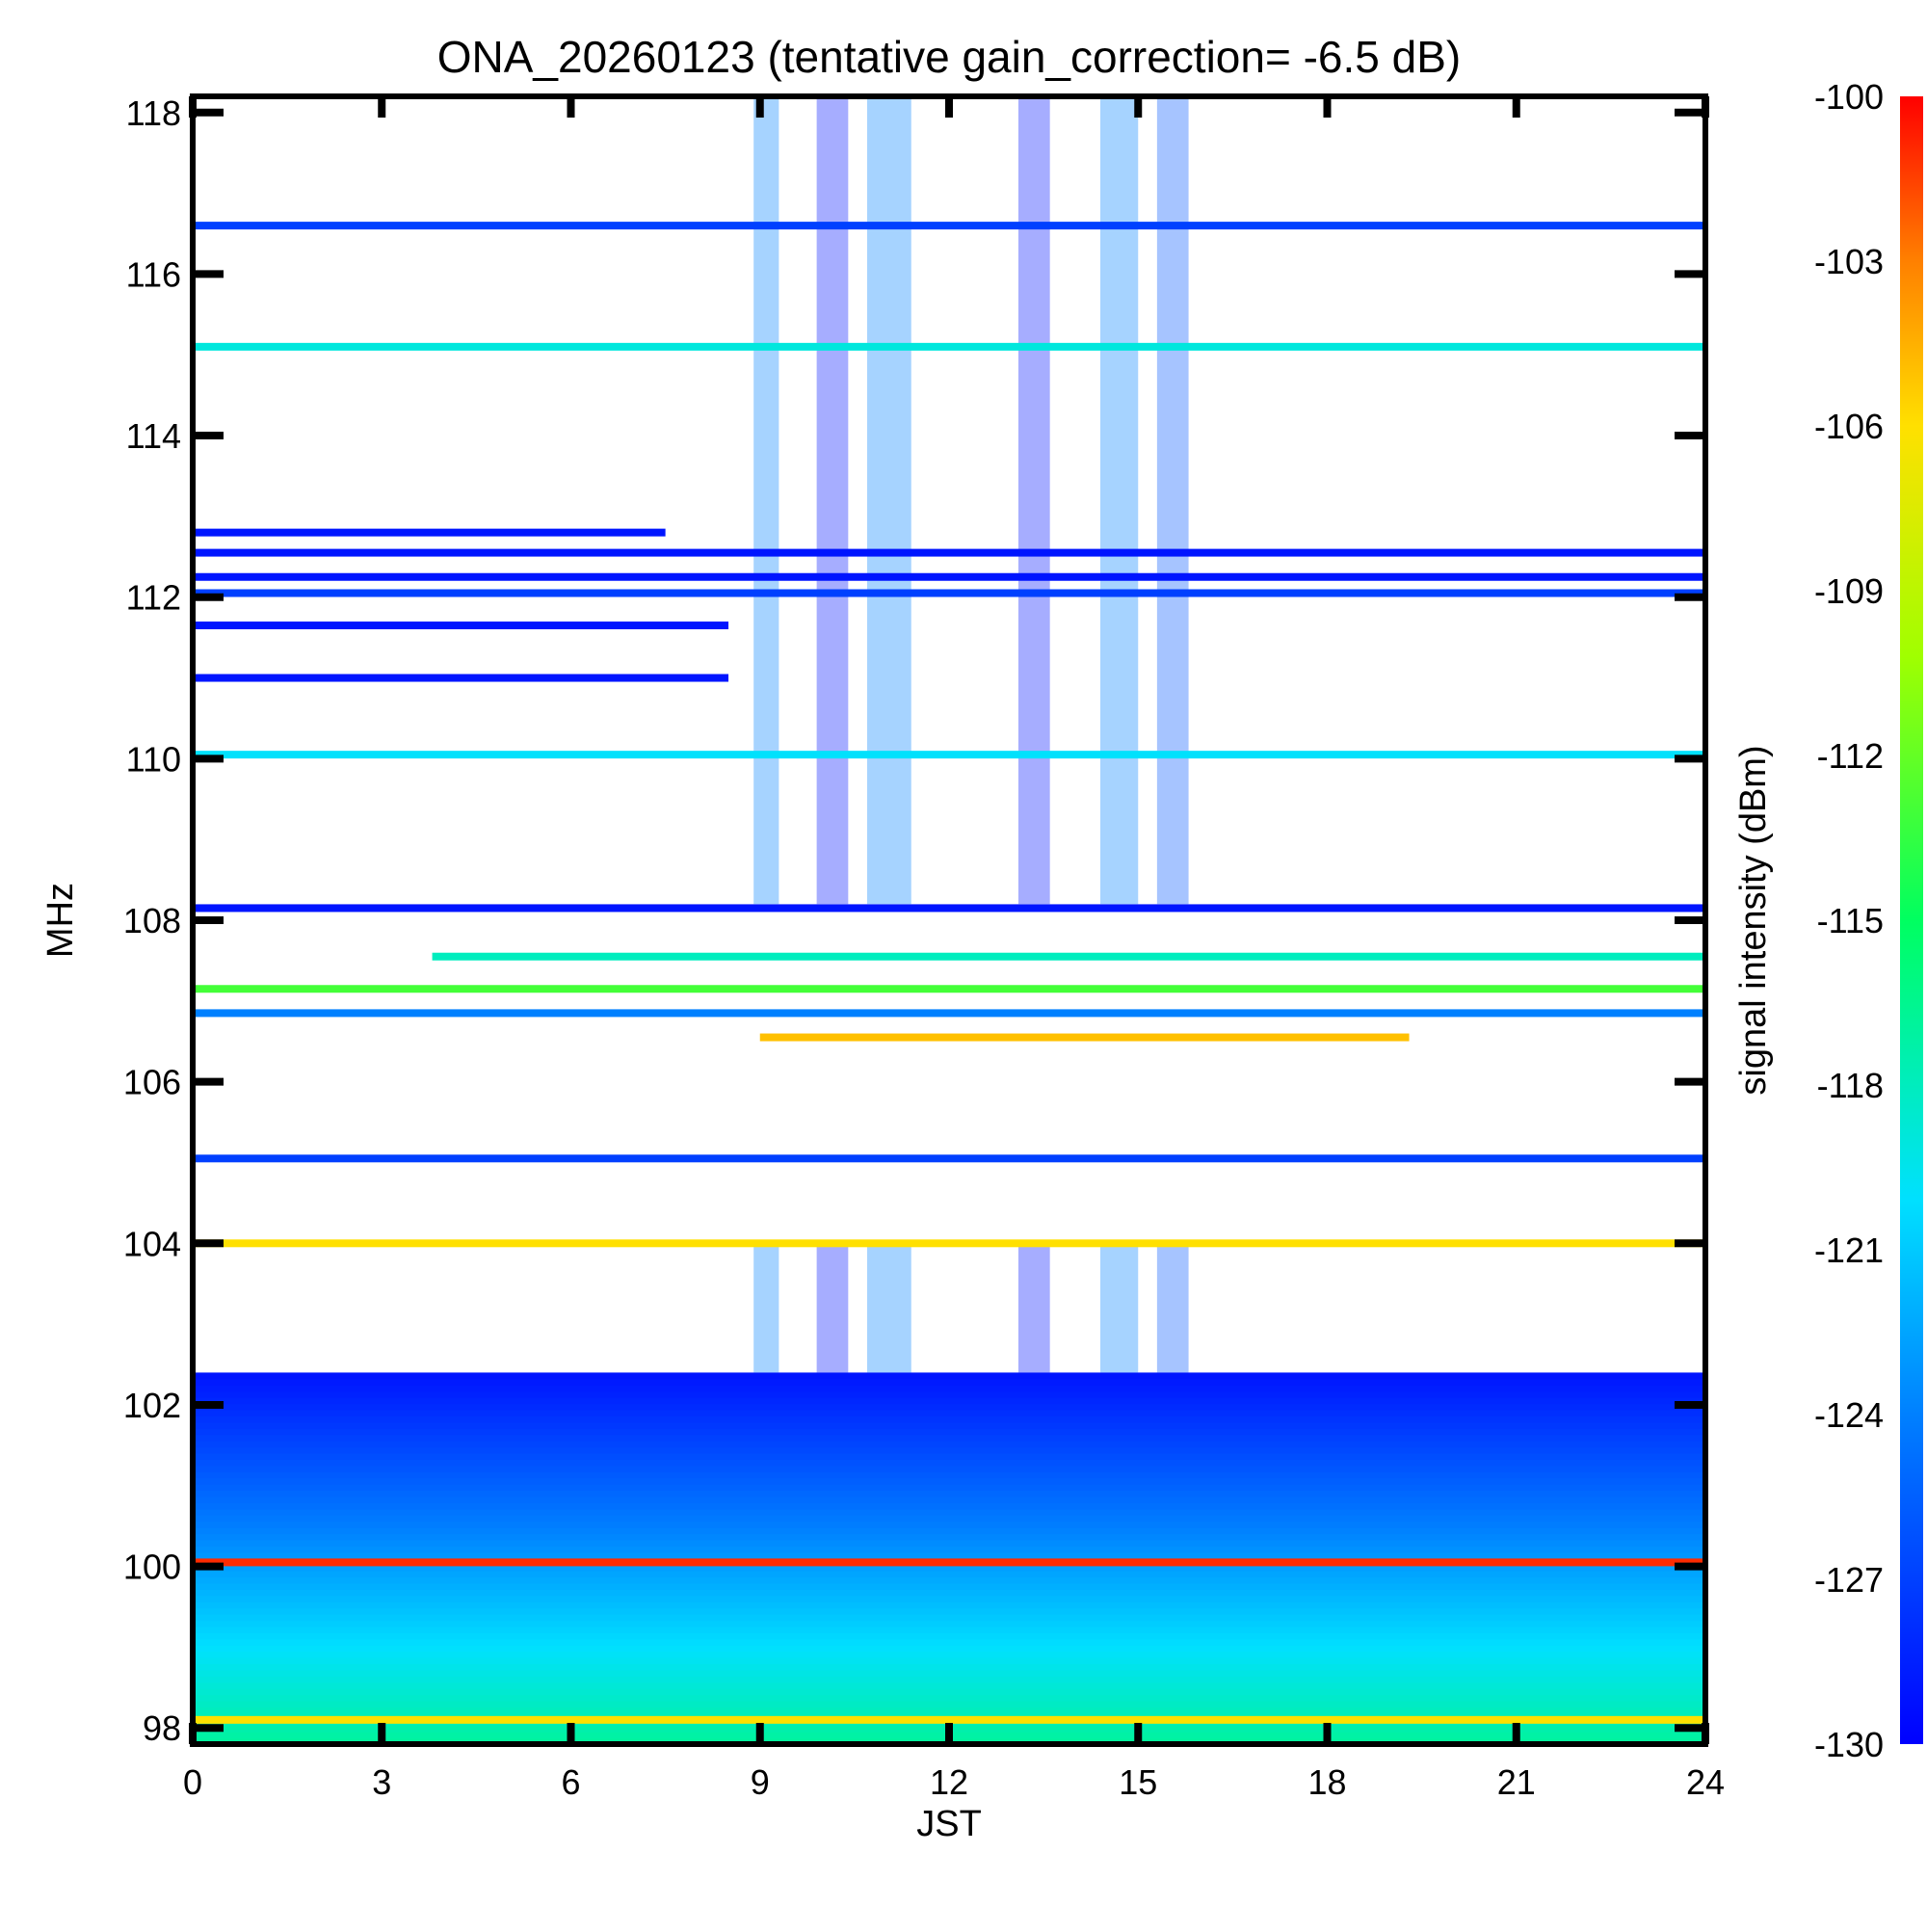 The width and height of the screenshot is (1927, 1932). I want to click on colorbar-tick-label: -112, so click(1850, 756).